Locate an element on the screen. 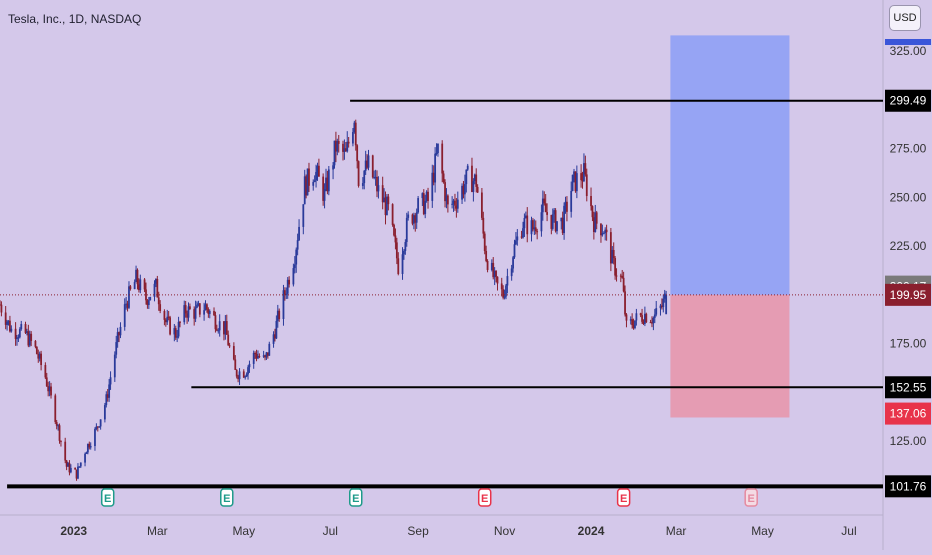 Image resolution: width=932 pixels, height=555 pixels. level-tag-text: 101.76 is located at coordinates (908, 486).